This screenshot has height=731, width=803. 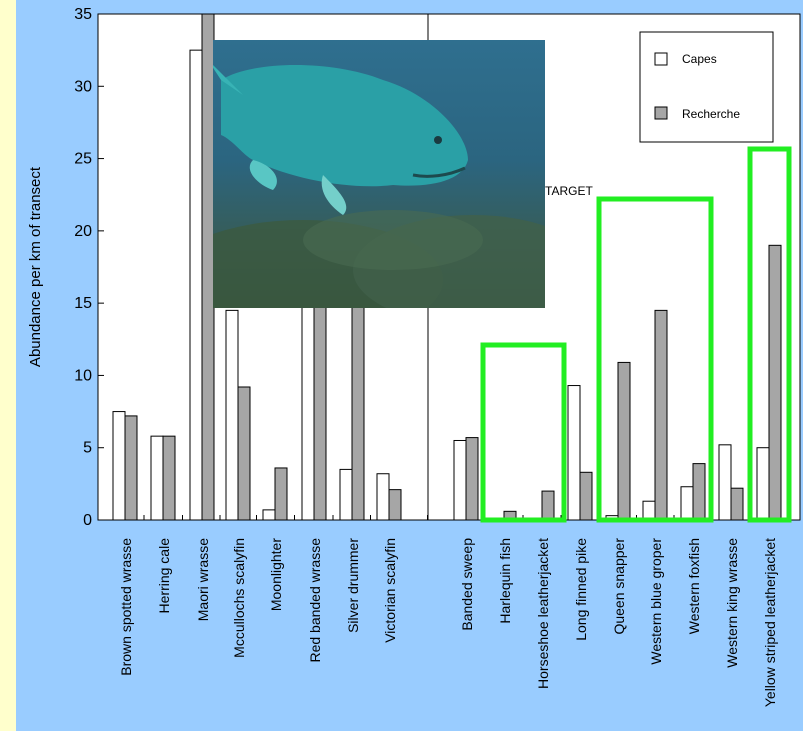 I want to click on highlight-box-yellow-striped, so click(x=769, y=334).